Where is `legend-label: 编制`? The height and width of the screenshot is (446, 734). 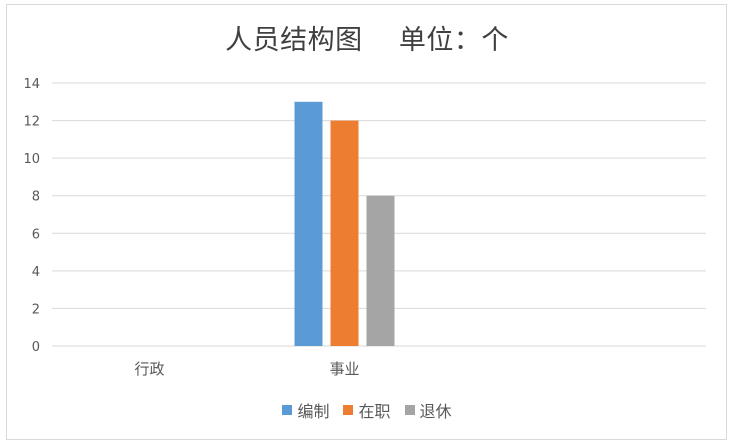 legend-label: 编制 is located at coordinates (313, 411).